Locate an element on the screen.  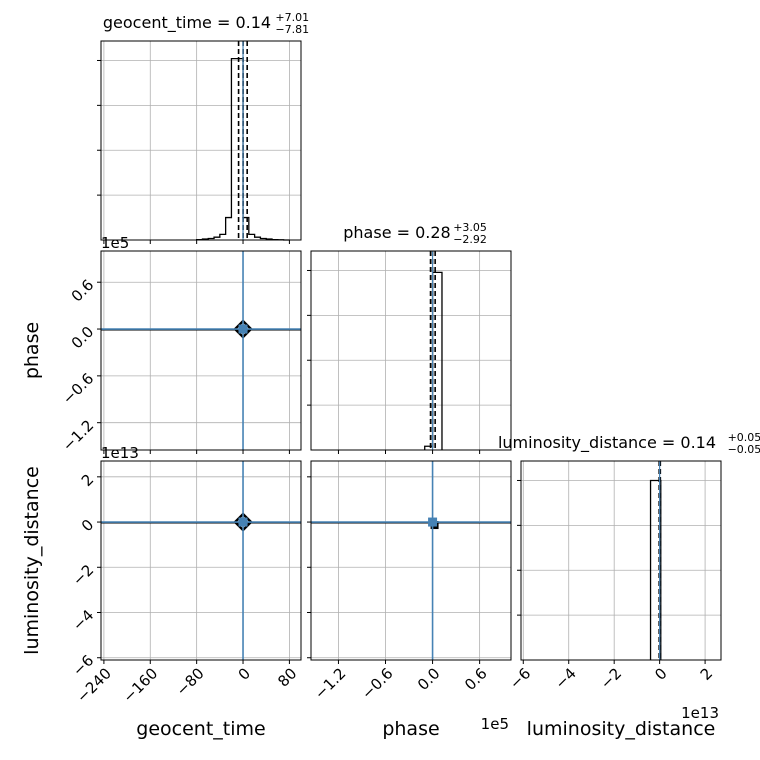
panel-title-main: geocent_time = 0.14 is located at coordinates (187, 23).